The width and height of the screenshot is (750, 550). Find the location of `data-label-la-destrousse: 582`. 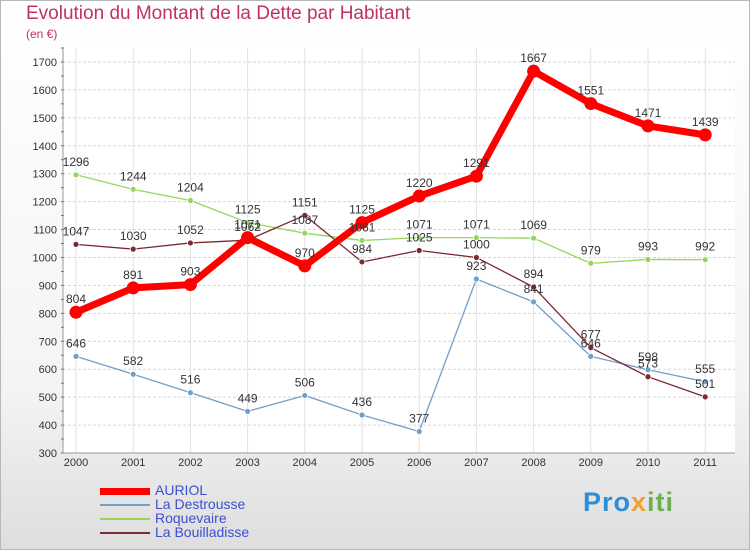

data-label-la-destrousse: 582 is located at coordinates (133, 361).